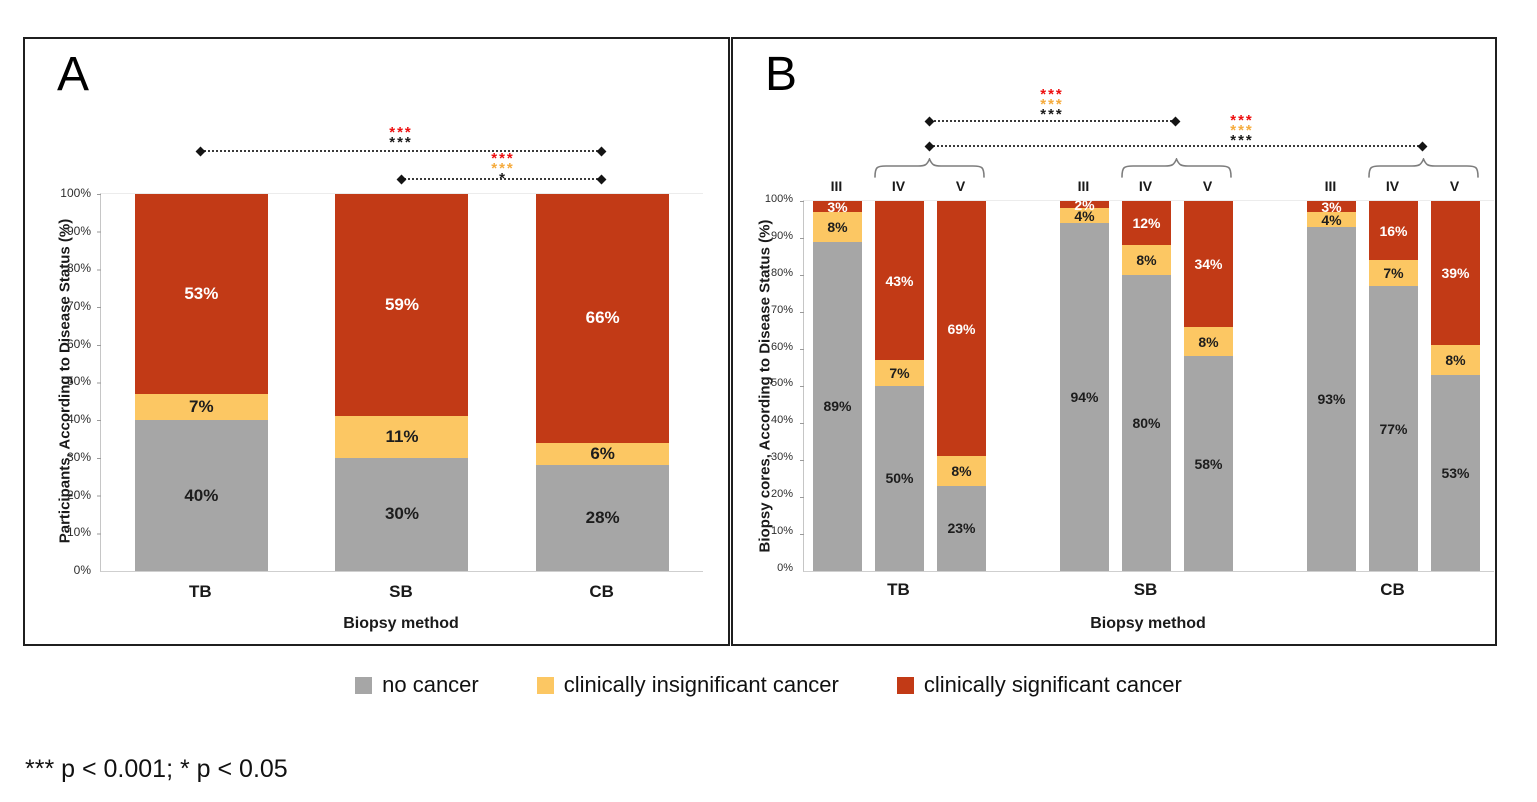  I want to click on significance-footnote: *** p < 0.001; * p < 0.05, so click(156, 769).